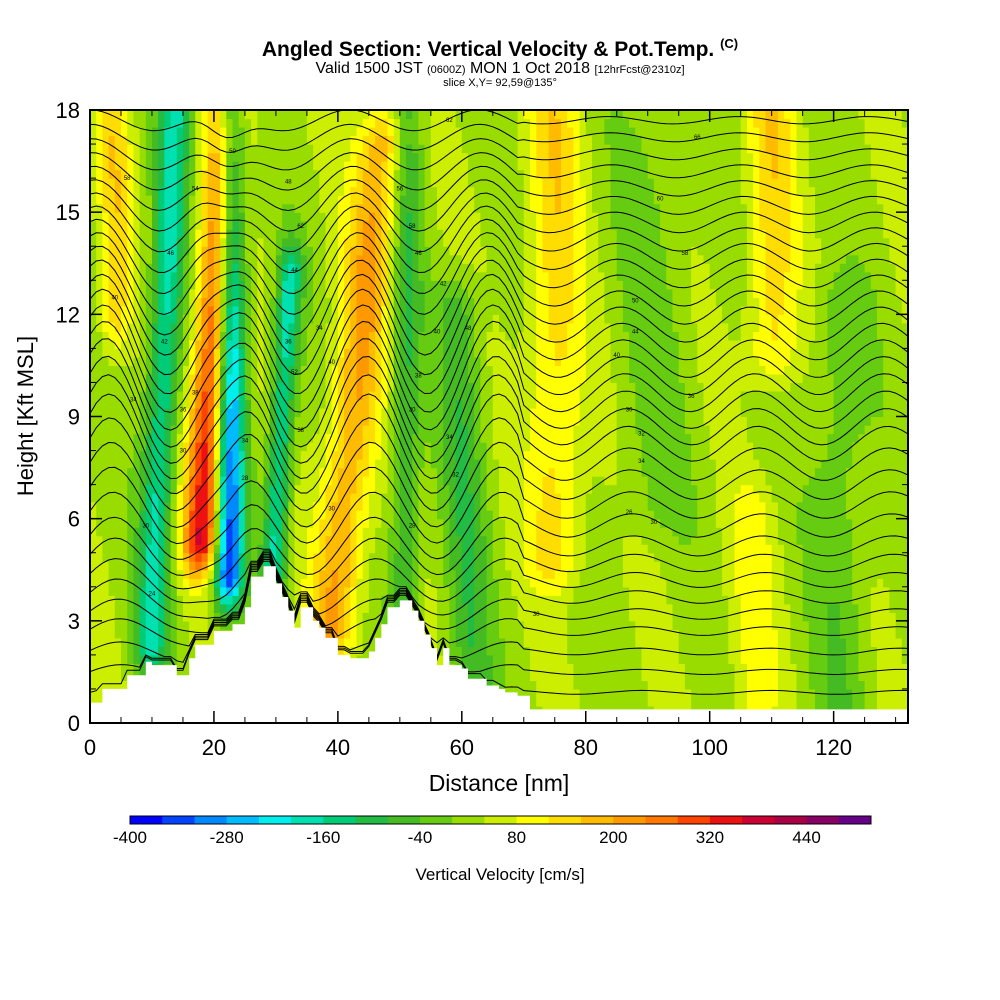 This screenshot has width=1000, height=1000. What do you see at coordinates (399, 189) in the screenshot?
I see `contour-label: 56` at bounding box center [399, 189].